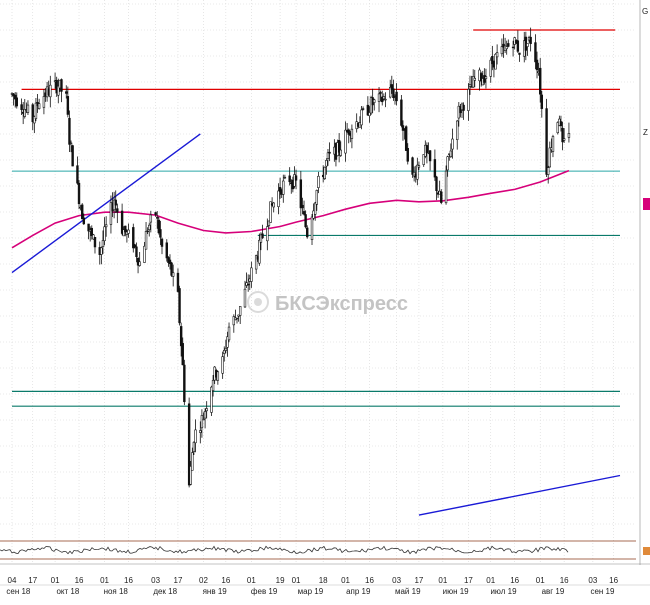 The height and width of the screenshot is (605, 650). What do you see at coordinates (290, 209) in the screenshot?
I see `moving-average-line` at bounding box center [290, 209].